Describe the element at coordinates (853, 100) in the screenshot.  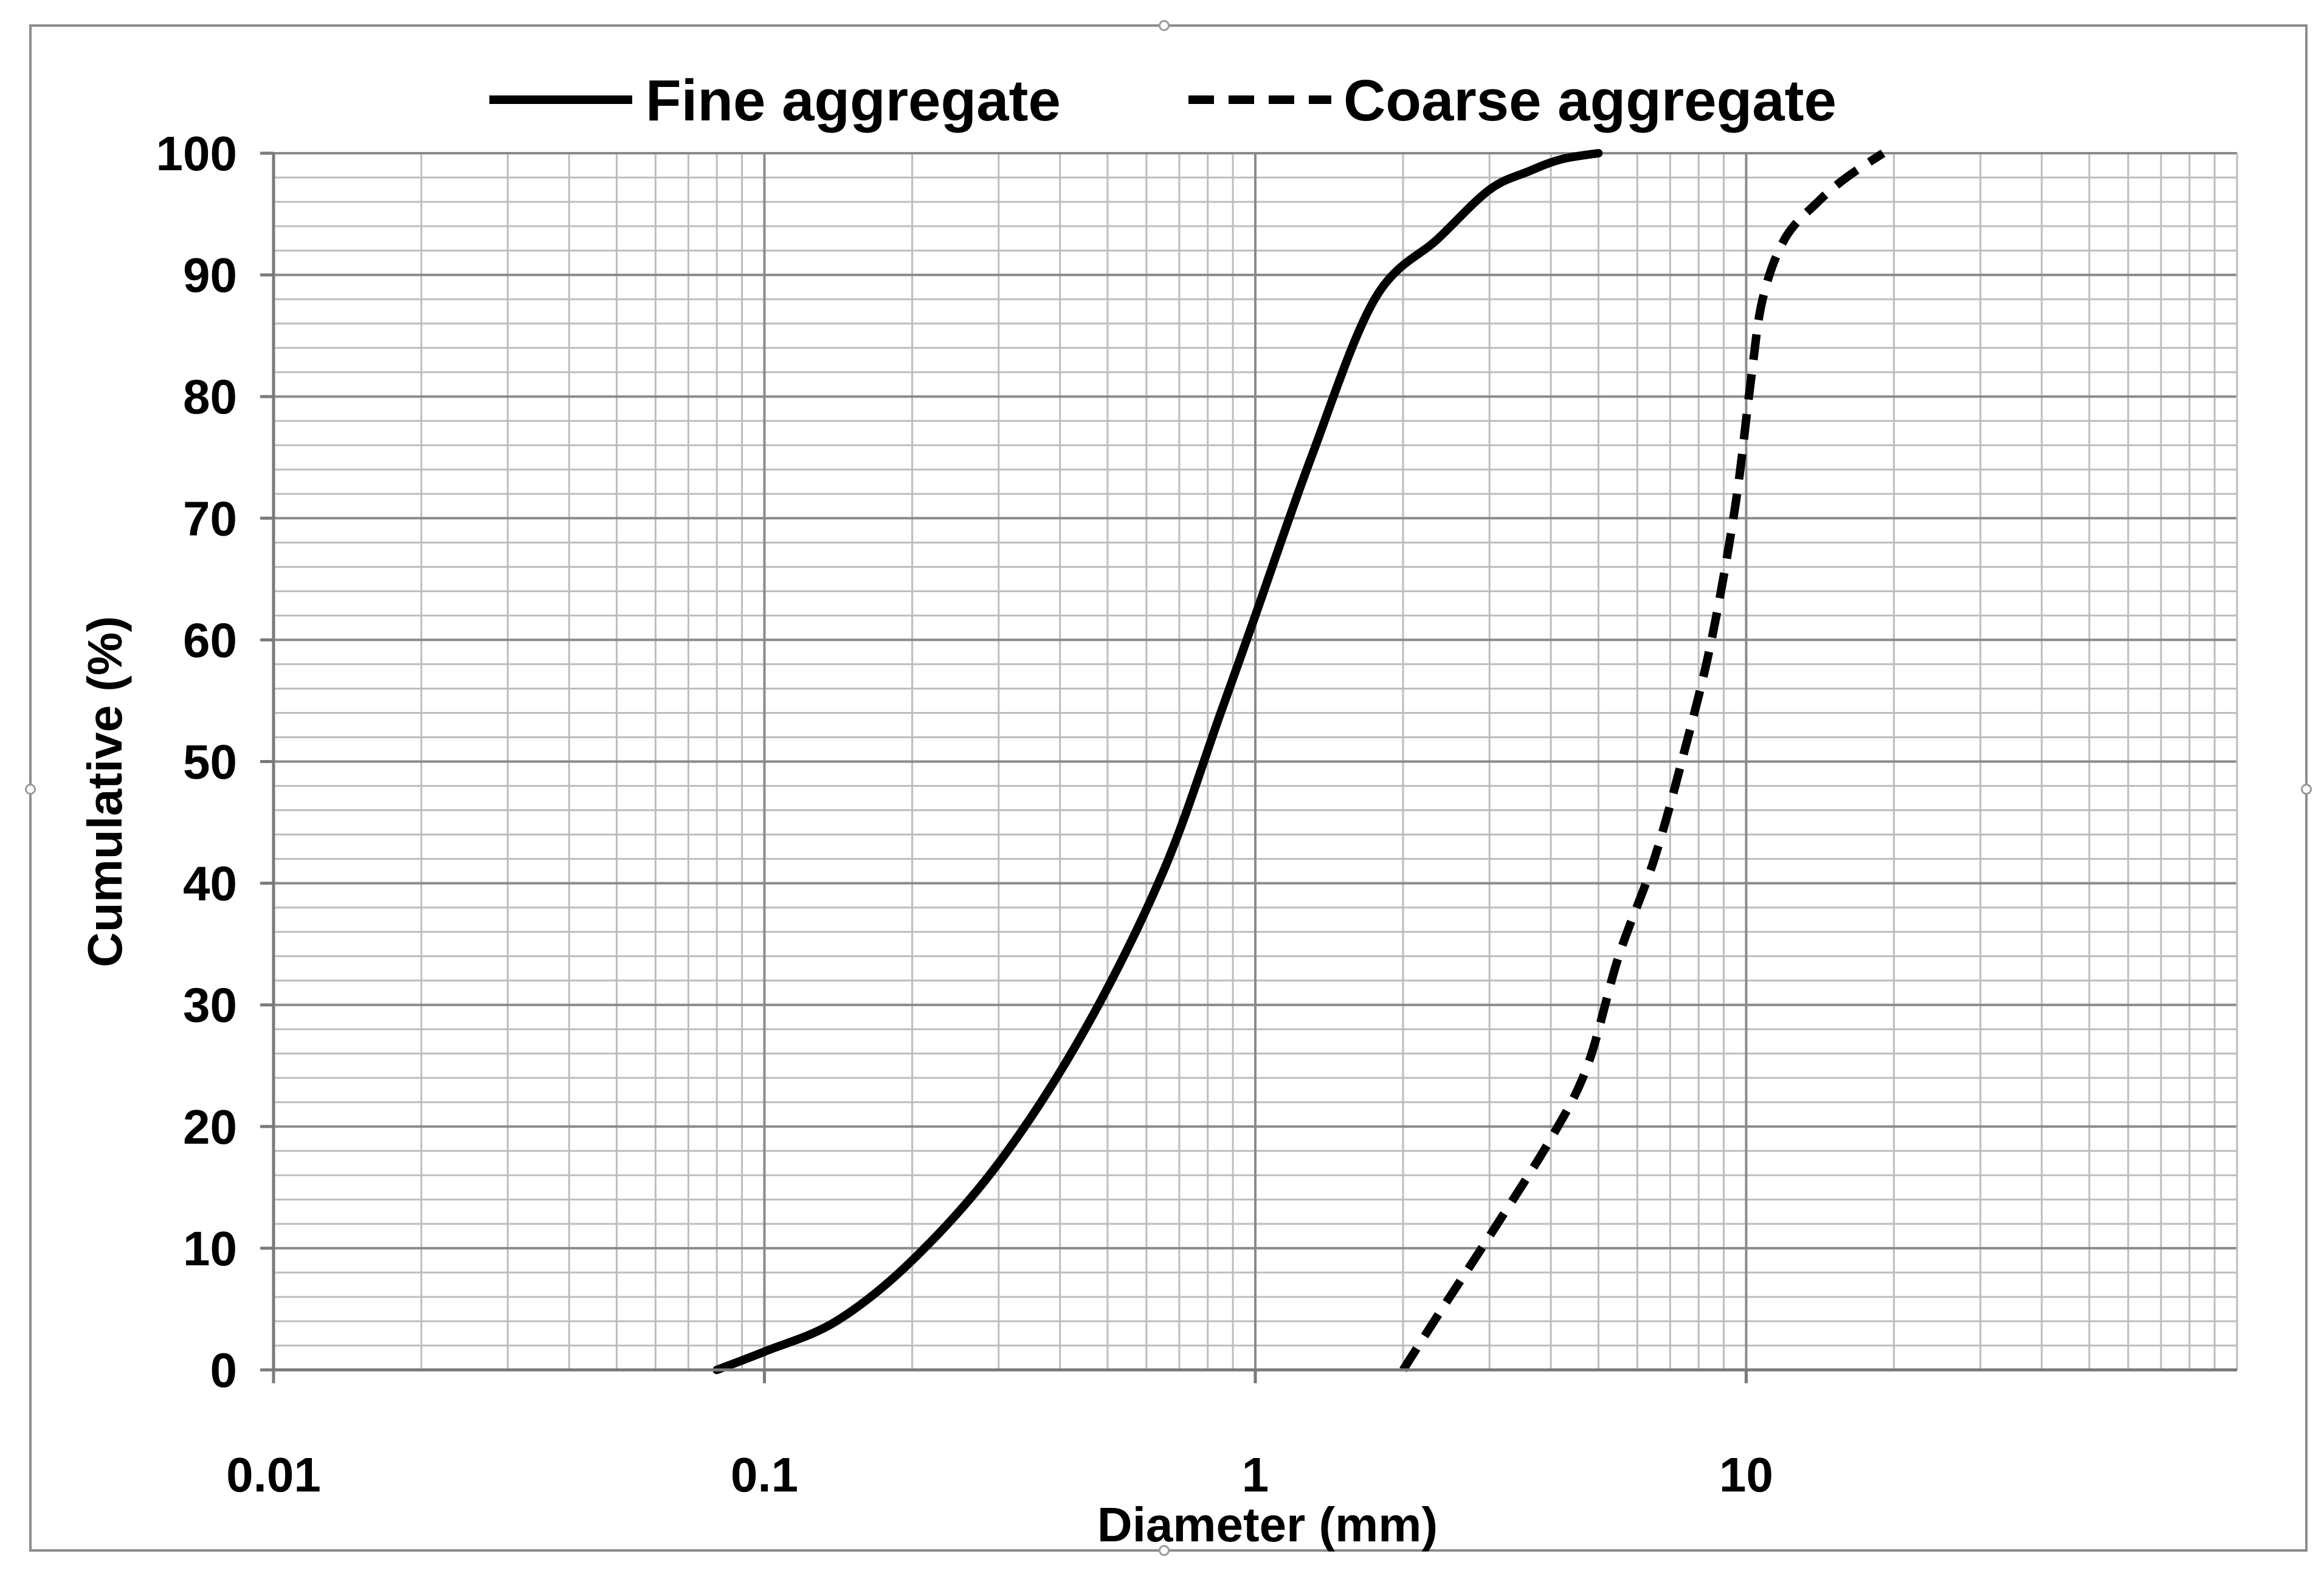
I see `legend-label-fine-aggregate: Fine aggregate` at that location.